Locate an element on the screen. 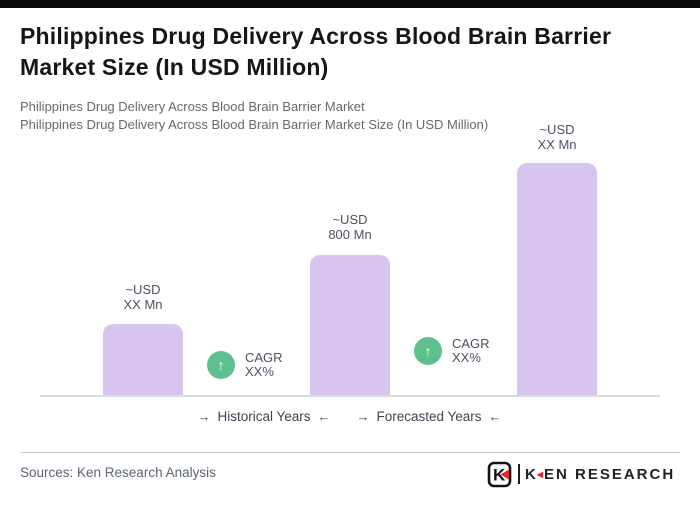  top-black-bar is located at coordinates (350, 4).